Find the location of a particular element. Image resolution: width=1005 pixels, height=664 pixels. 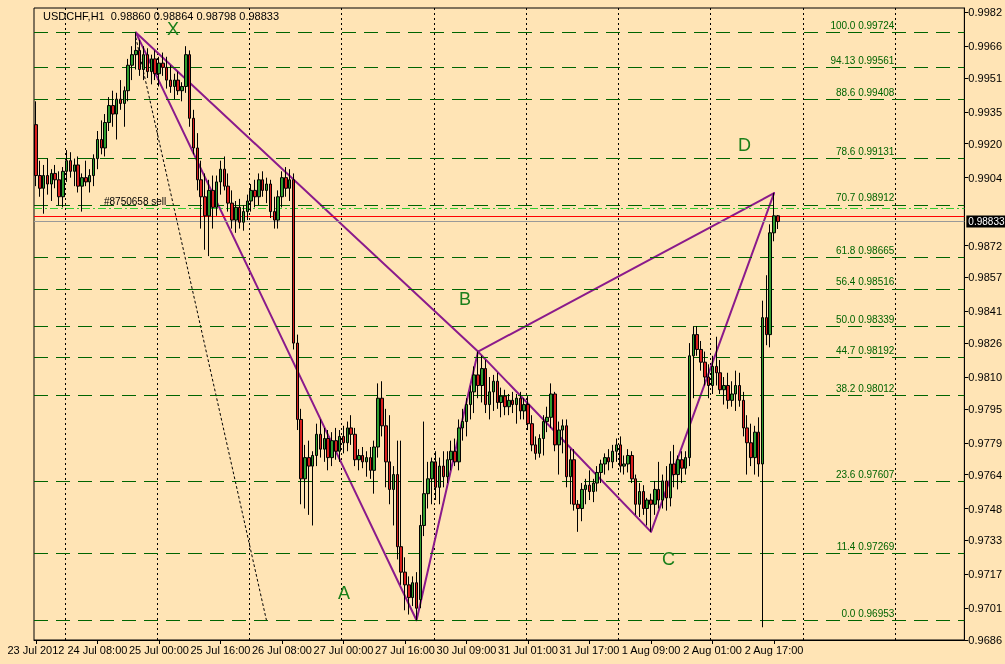

y-tick-label: 0.9810 is located at coordinates (985, 377).